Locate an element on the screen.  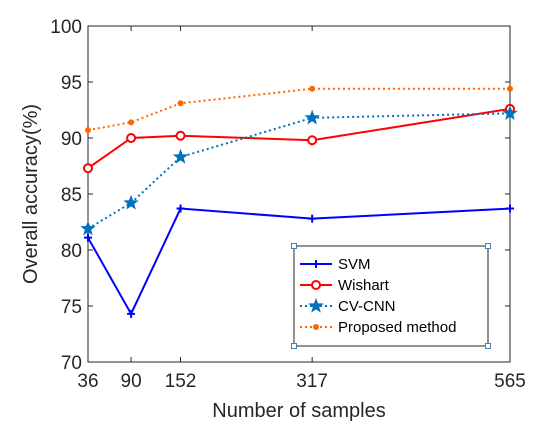
legend-box is located at coordinates (391, 296).